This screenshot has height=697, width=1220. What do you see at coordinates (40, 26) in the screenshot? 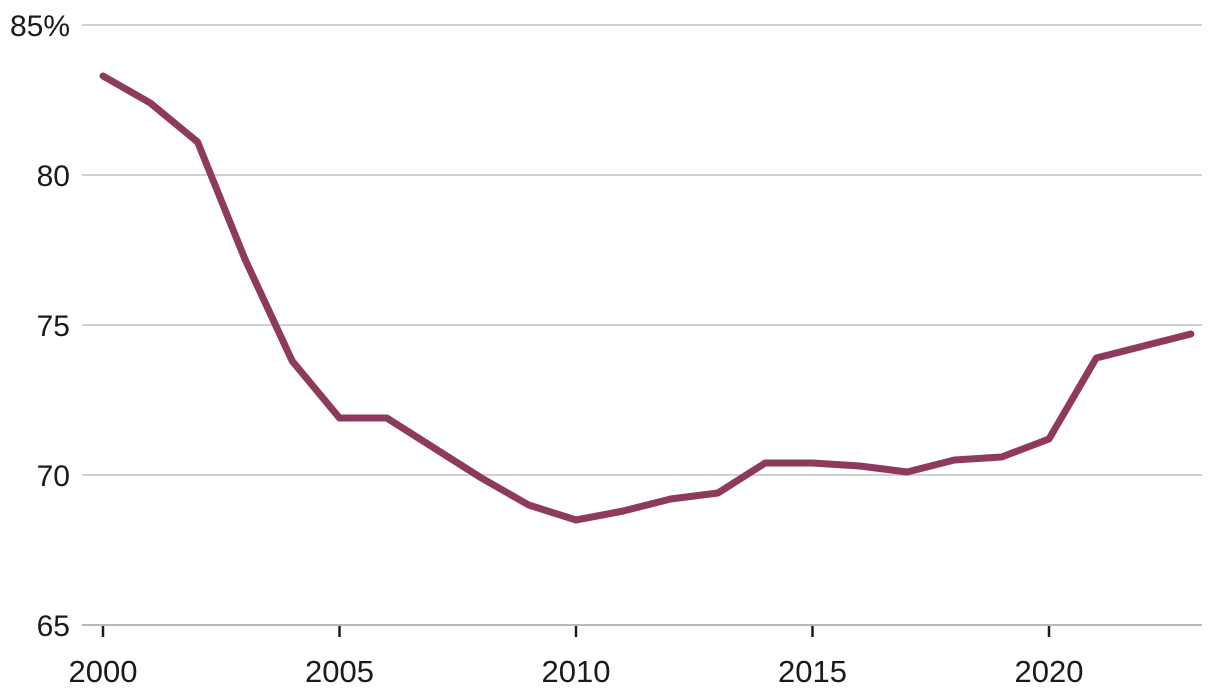
I see `y-axis-label-85: 85%` at bounding box center [40, 26].